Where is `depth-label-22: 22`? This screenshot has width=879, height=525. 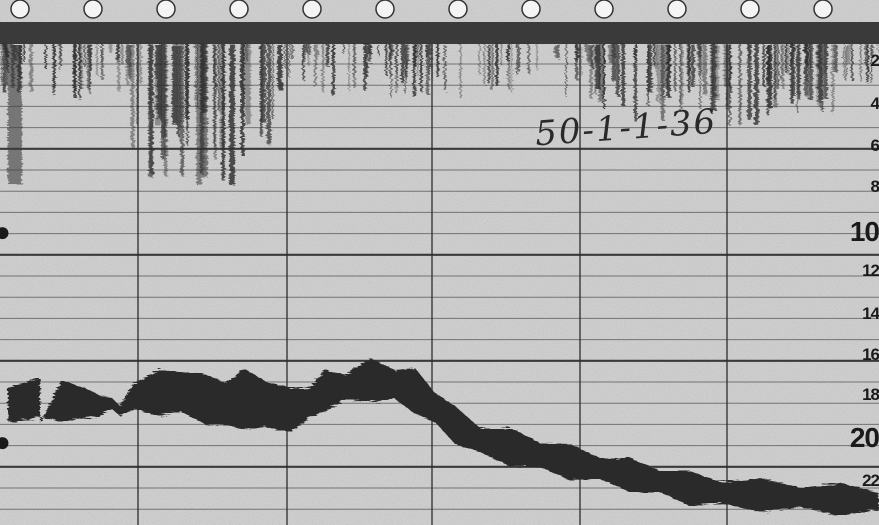
depth-label-22: 22 is located at coordinates (870, 480).